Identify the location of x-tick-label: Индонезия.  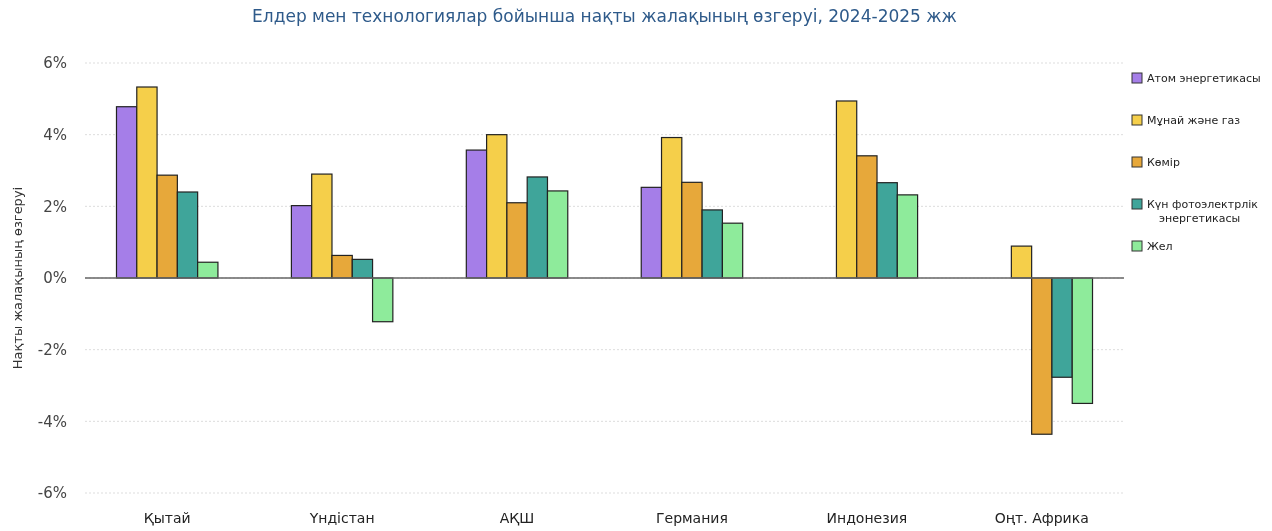
(867, 518).